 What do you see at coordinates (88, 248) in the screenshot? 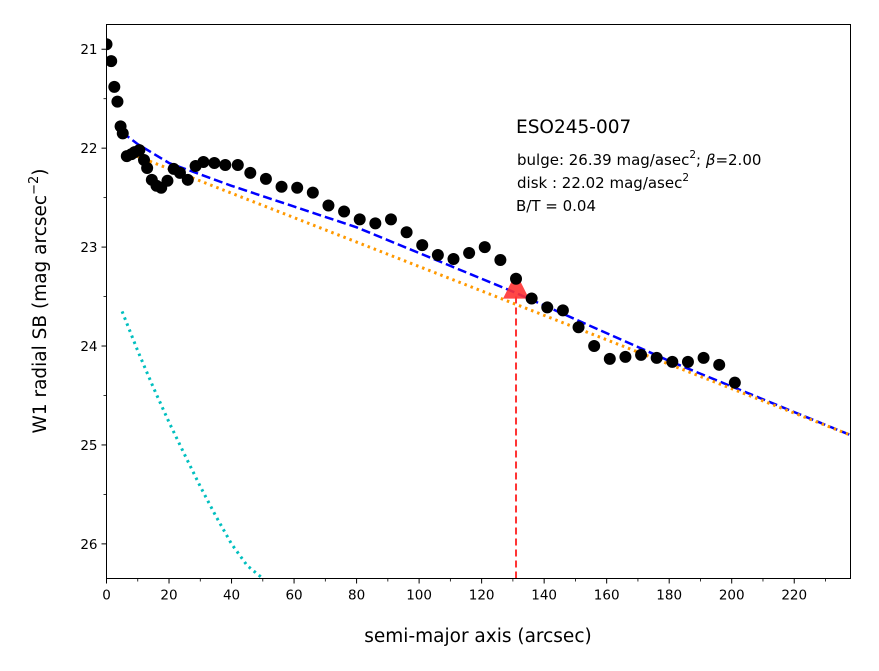
I see `y-tick-label: 23` at bounding box center [88, 248].